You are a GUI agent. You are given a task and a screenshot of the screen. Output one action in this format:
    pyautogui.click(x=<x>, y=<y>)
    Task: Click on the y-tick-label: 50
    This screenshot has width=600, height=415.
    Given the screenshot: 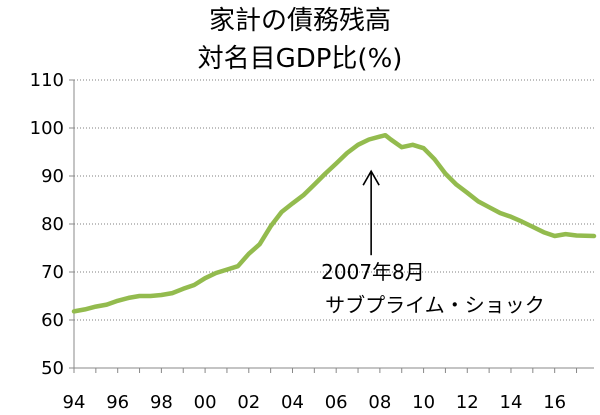 What is the action you would take?
    pyautogui.click(x=52, y=368)
    